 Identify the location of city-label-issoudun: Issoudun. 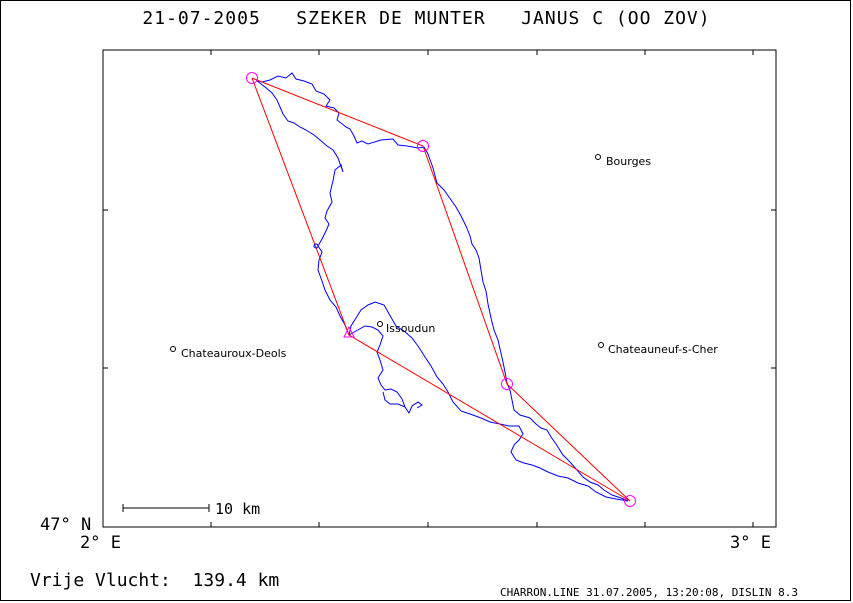
(410, 328).